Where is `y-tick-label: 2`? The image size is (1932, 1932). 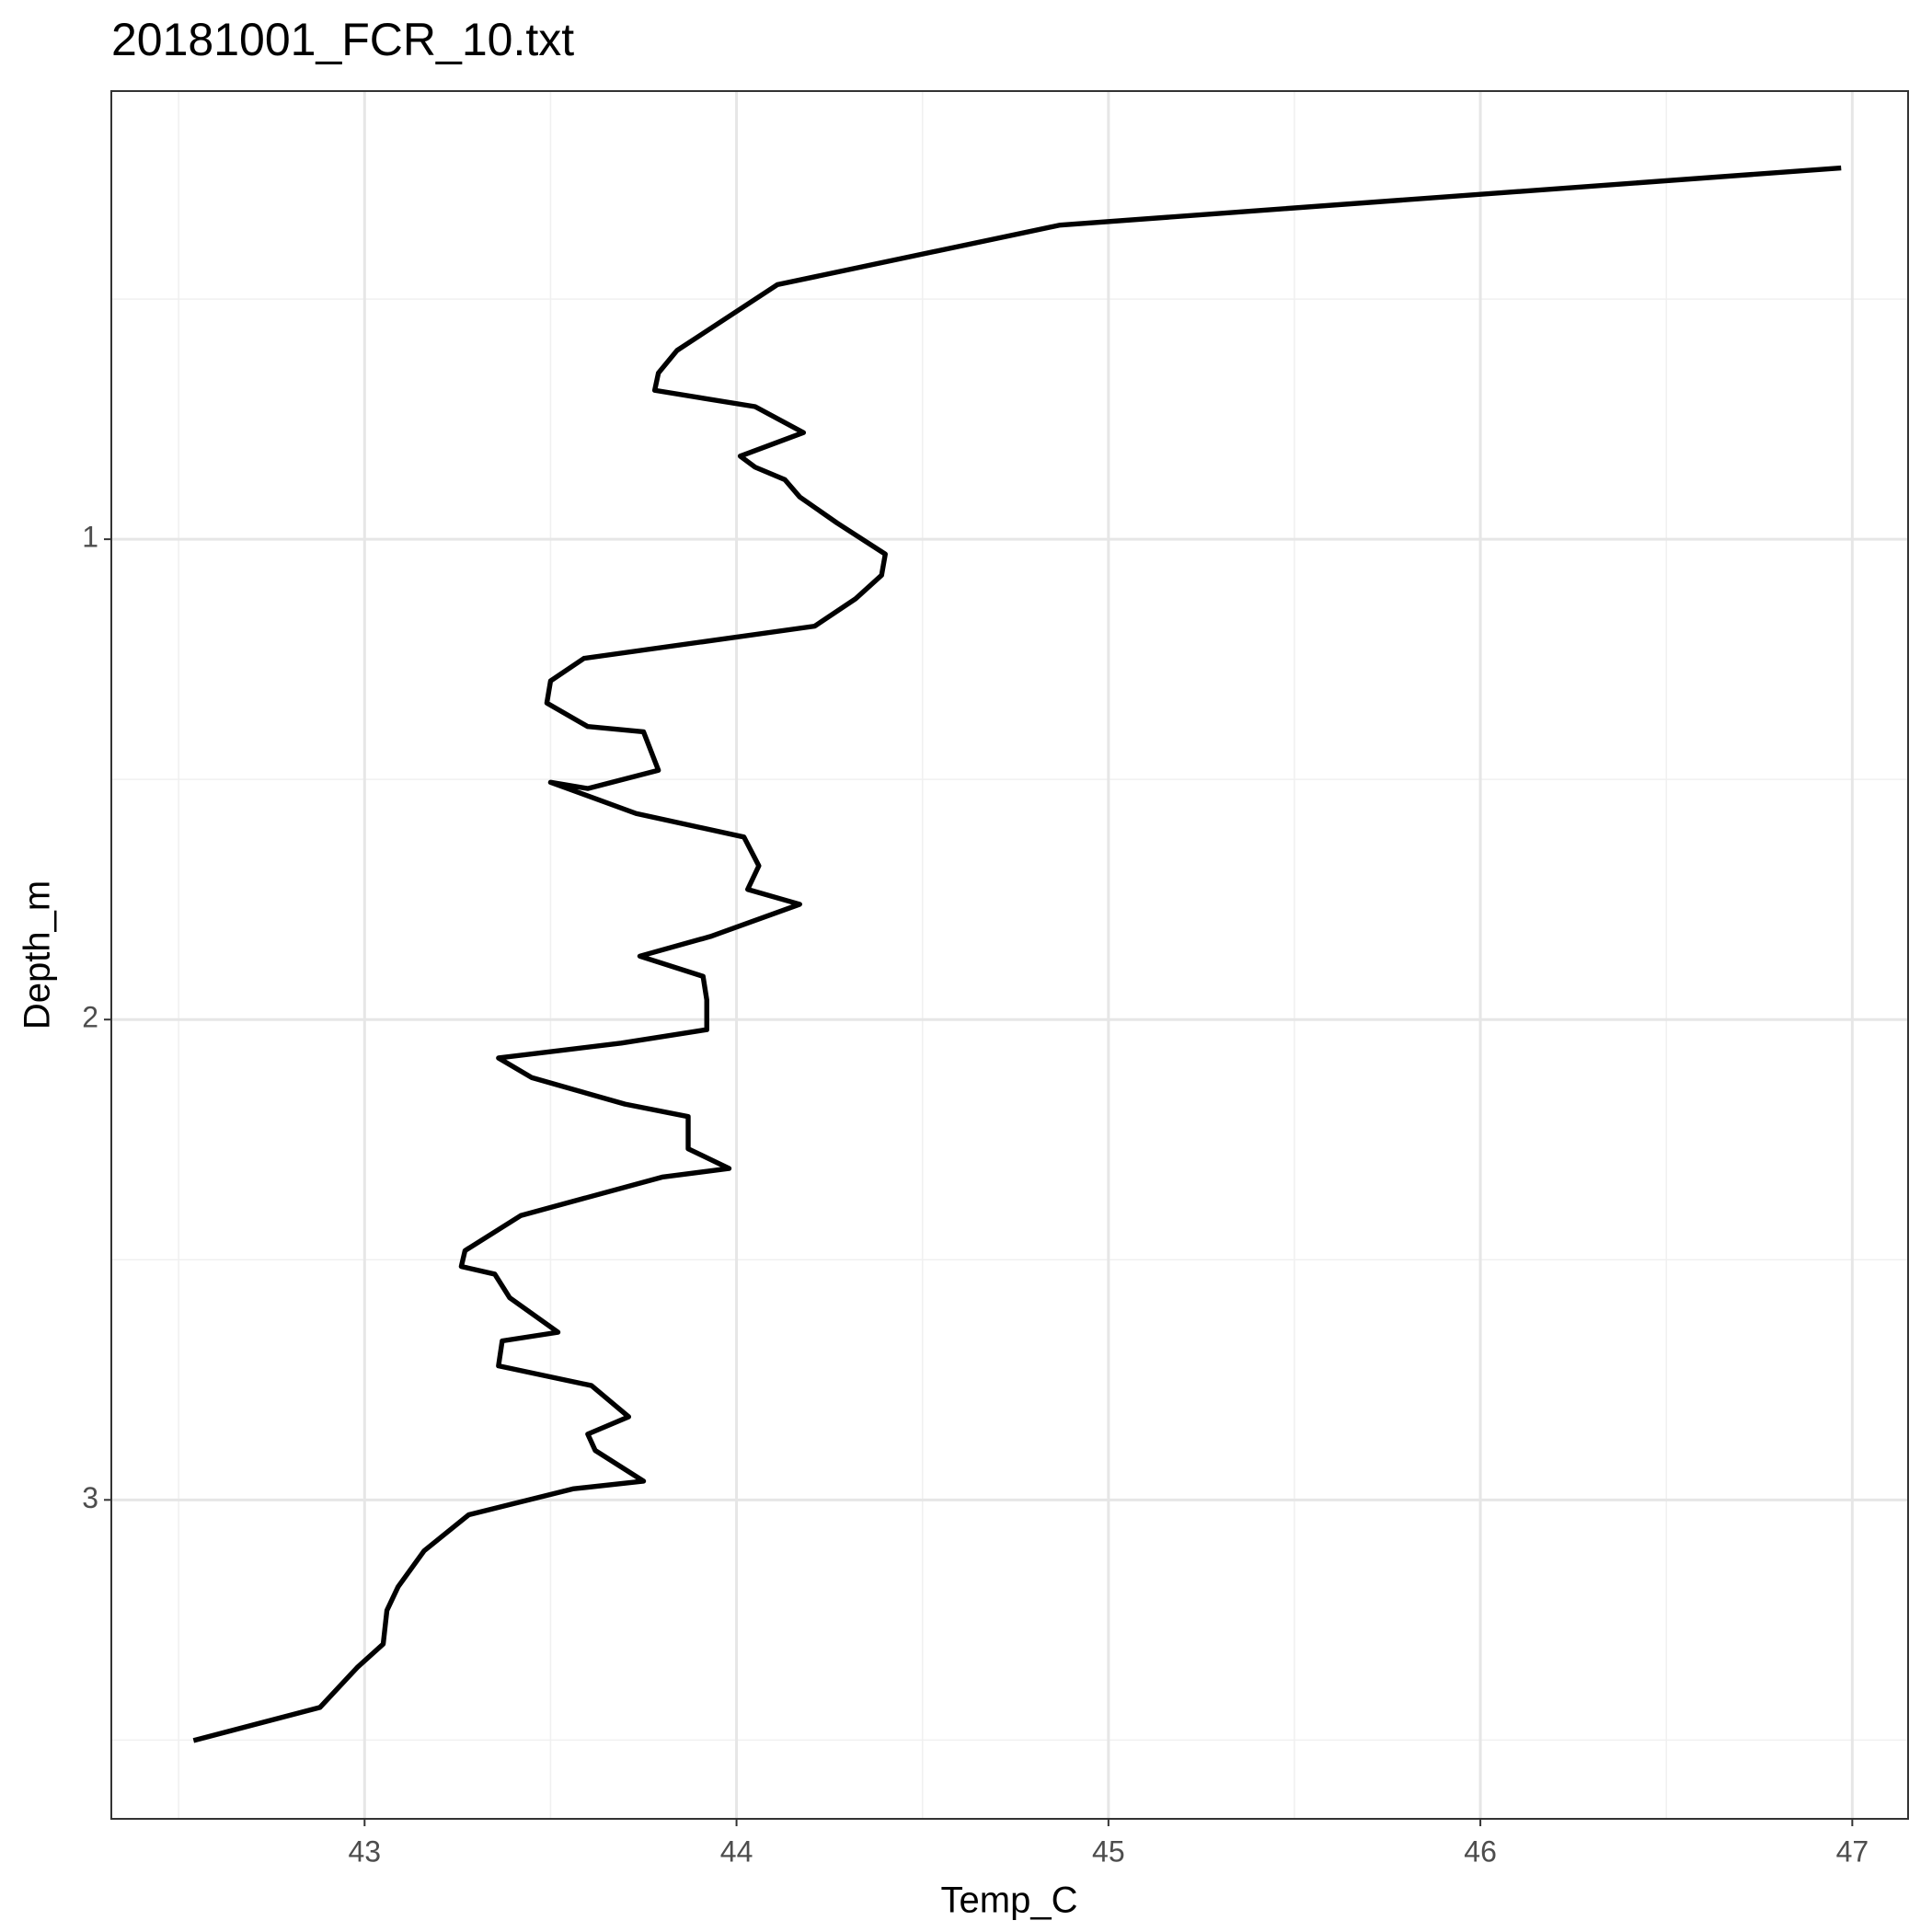 y-tick-label: 2 is located at coordinates (90, 1018).